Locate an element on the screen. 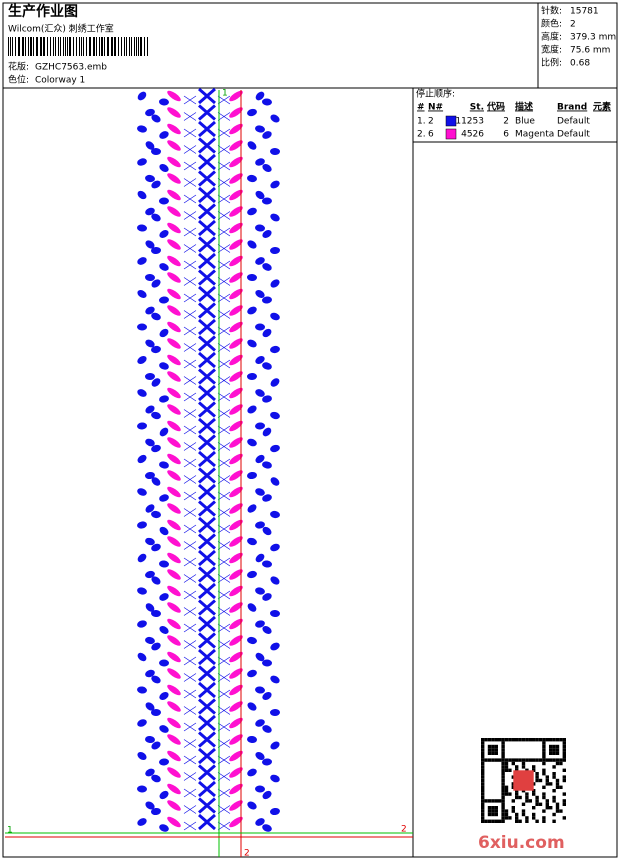  column-header: 代码 is located at coordinates (495, 107).